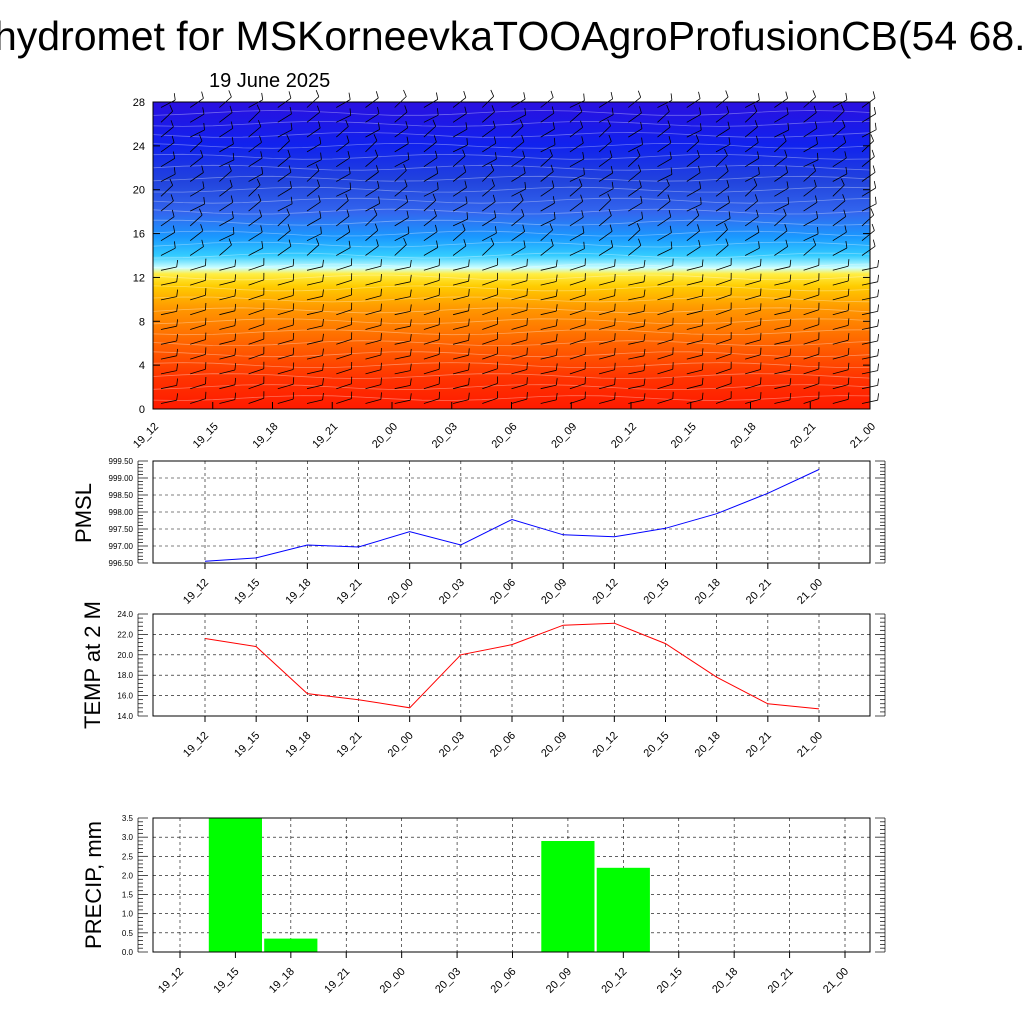 The width and height of the screenshot is (1024, 1024). Describe the element at coordinates (350, 592) in the screenshot. I see `x-tick-label: 19_21` at that location.